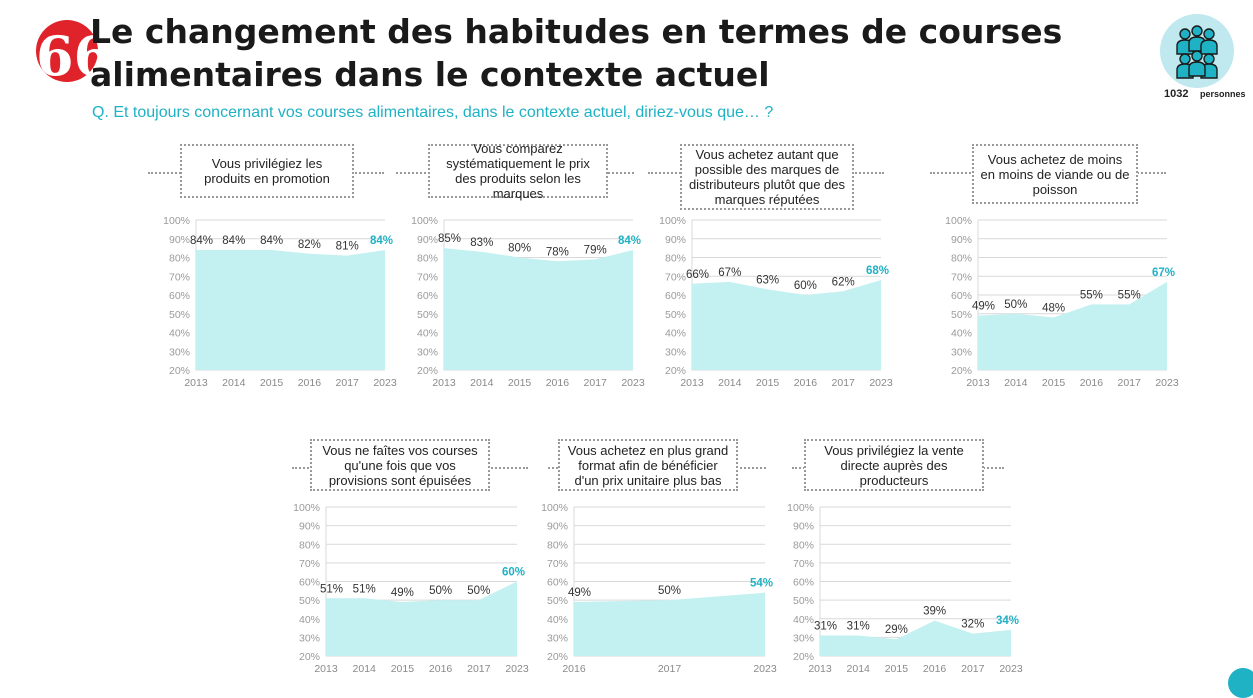 The height and width of the screenshot is (698, 1253). I want to click on data-label: 80%, so click(519, 249).